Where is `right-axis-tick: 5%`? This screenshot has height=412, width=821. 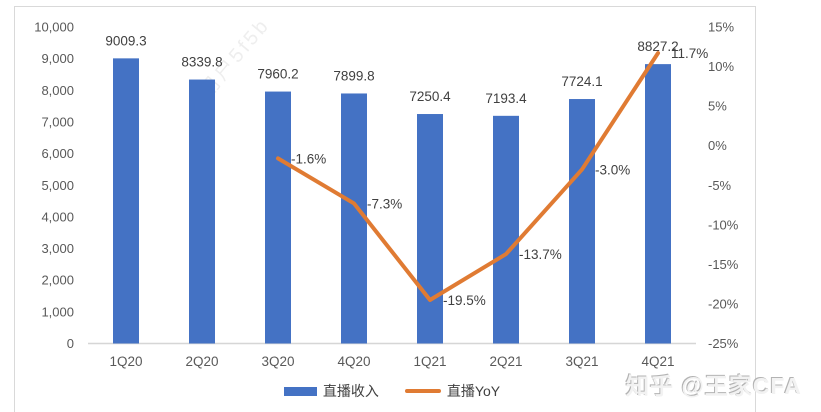
right-axis-tick: 5% is located at coordinates (717, 106).